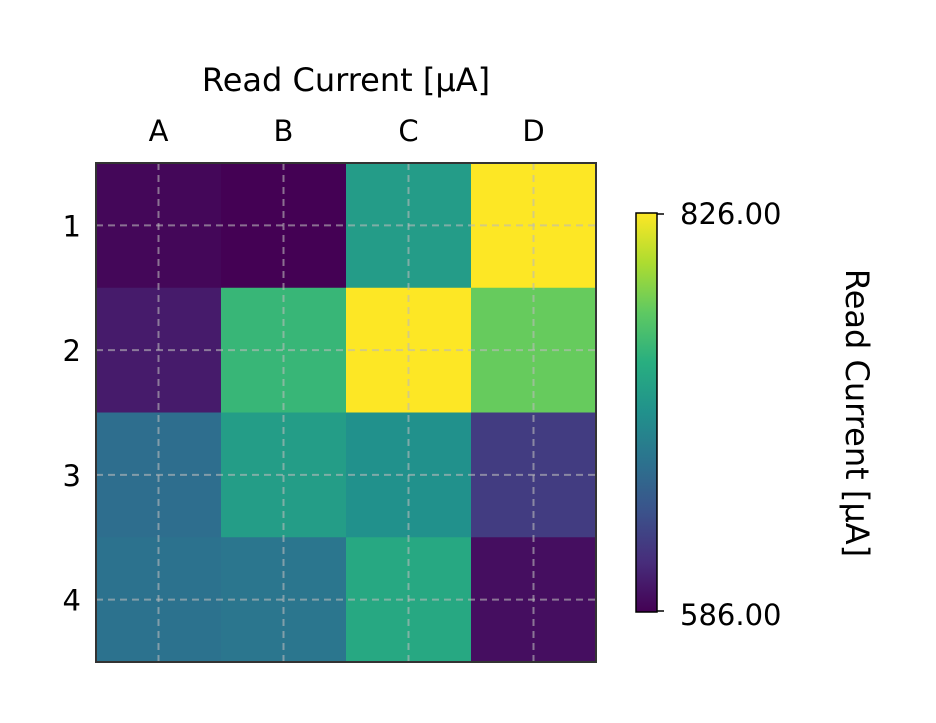 Image resolution: width=936 pixels, height=723 pixels. What do you see at coordinates (408, 131) in the screenshot?
I see `x-tick-label: C` at bounding box center [408, 131].